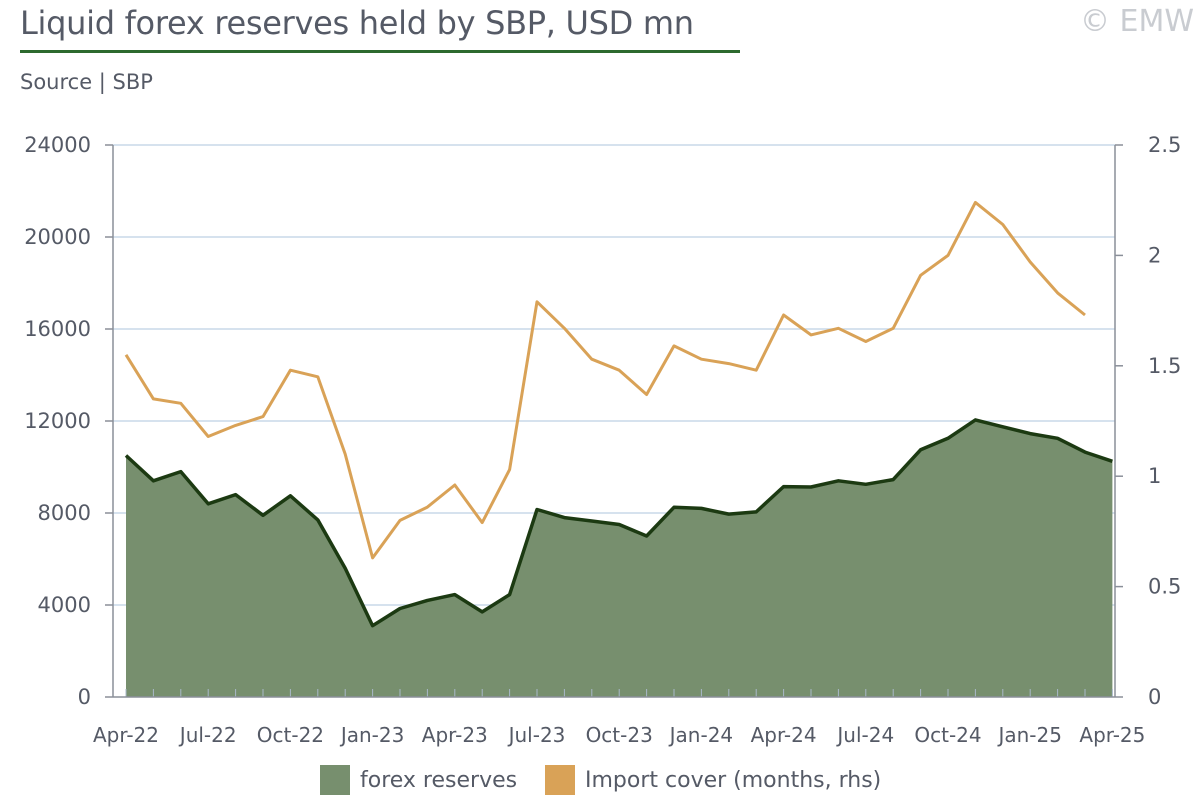  Describe the element at coordinates (439, 780) in the screenshot. I see `legend-label-forex: forex reserves` at that location.